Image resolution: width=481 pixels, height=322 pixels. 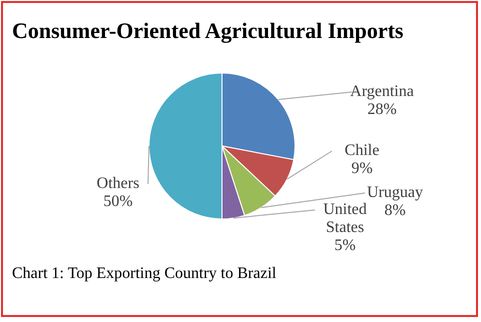 I want to click on data-label: 5%, so click(x=345, y=245).